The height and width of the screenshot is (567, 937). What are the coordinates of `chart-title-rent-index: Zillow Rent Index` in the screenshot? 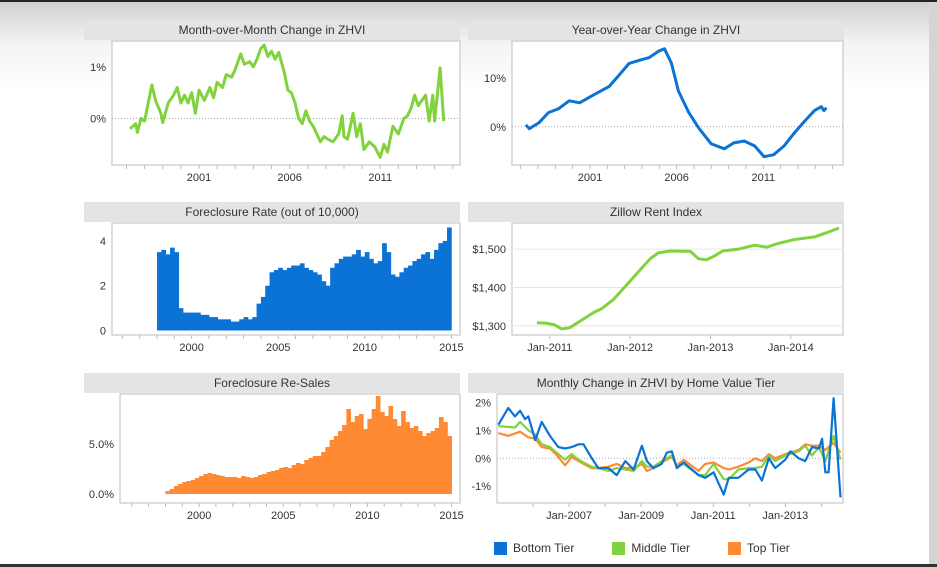 It's located at (656, 212).